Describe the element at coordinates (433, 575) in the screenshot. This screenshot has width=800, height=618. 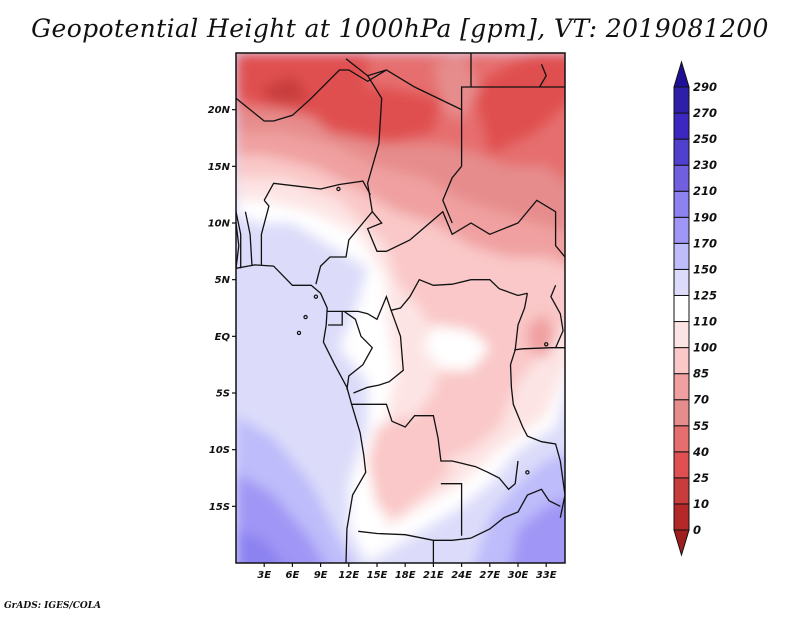
I see `lon-tick-label: 21E` at that location.